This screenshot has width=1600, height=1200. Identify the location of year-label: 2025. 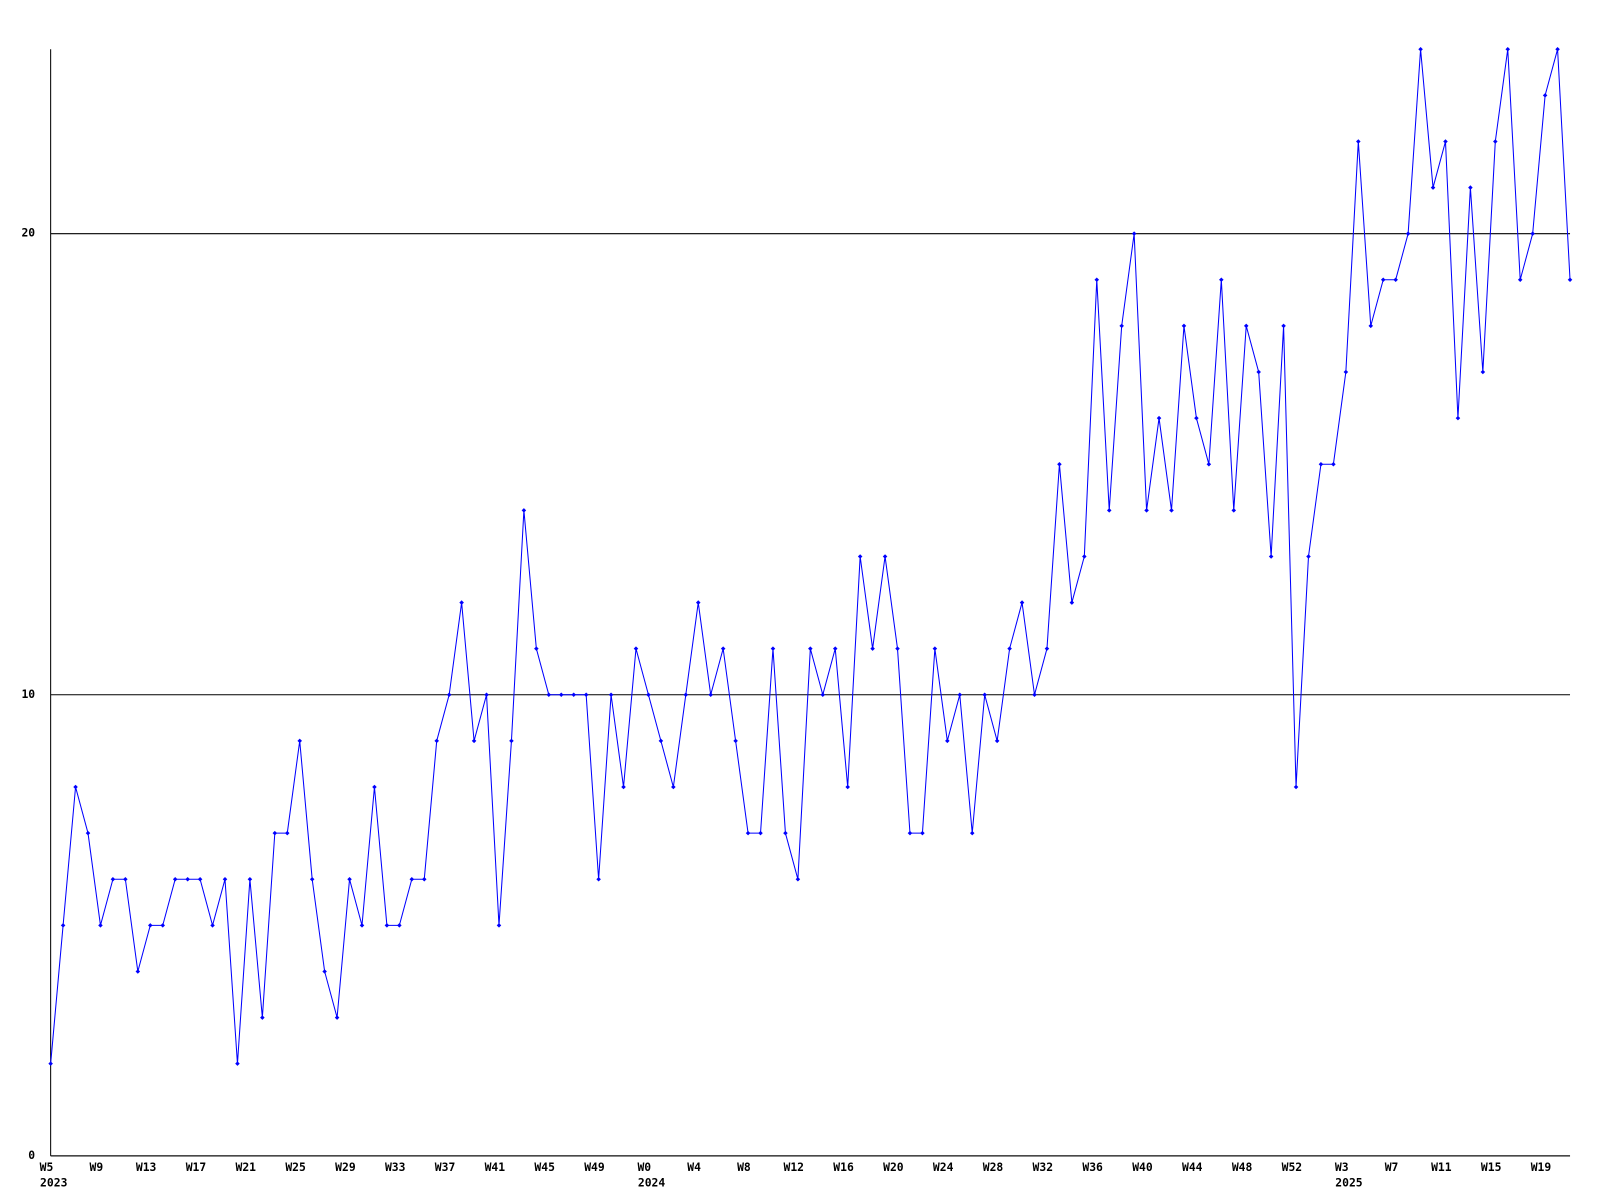
(1349, 1183).